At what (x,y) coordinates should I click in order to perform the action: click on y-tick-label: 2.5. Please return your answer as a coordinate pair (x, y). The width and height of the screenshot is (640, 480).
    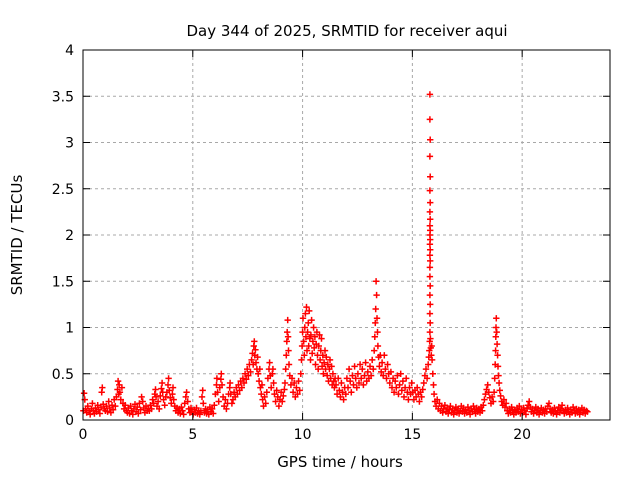
    Looking at the image, I should click on (63, 190).